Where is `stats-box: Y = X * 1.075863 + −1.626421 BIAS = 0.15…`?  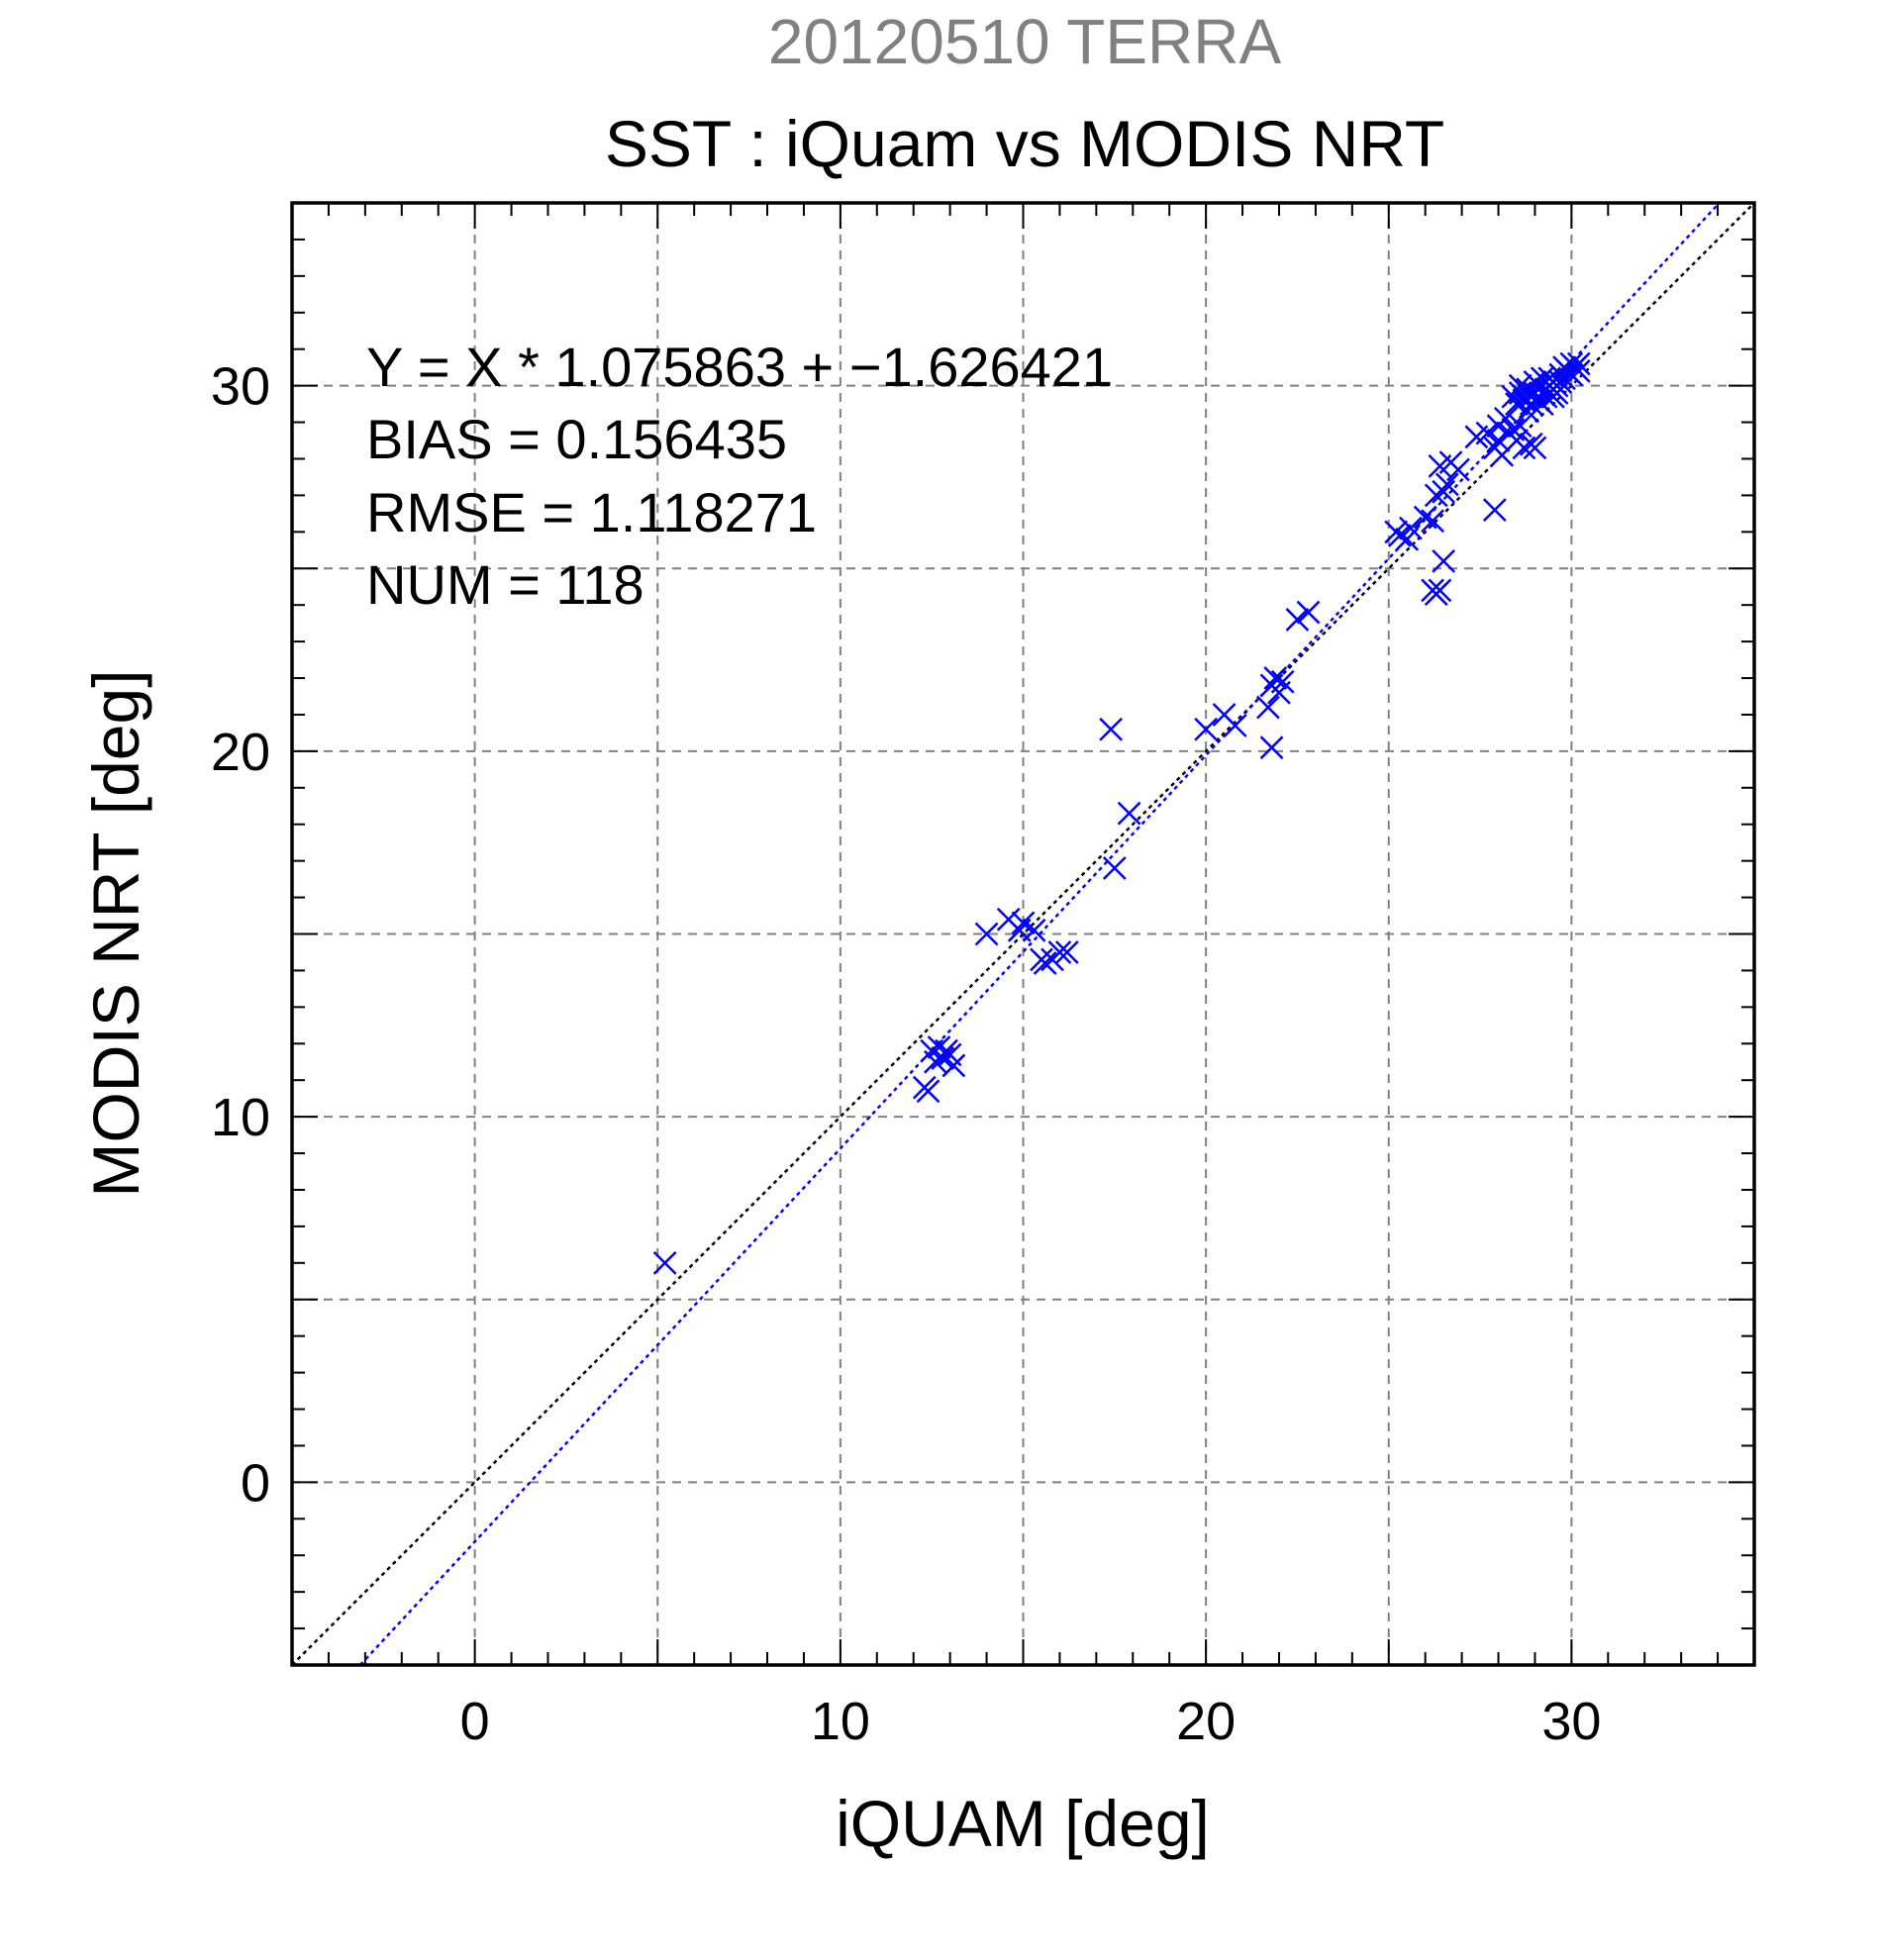 stats-box: Y = X * 1.075863 + −1.626421 BIAS = 0.15… is located at coordinates (739, 476).